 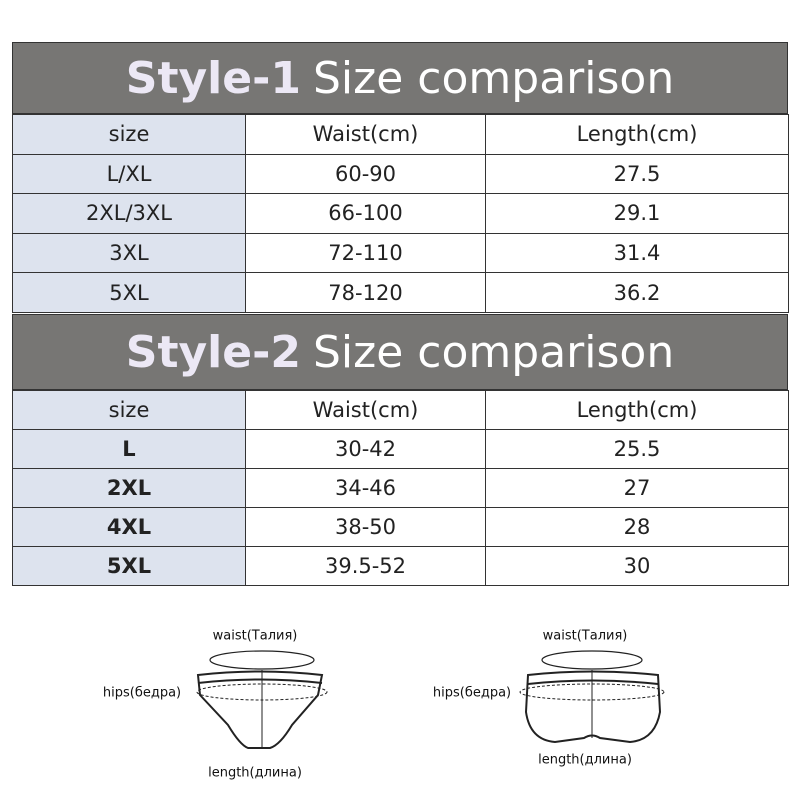 I want to click on table-cell: L, so click(x=129, y=449).